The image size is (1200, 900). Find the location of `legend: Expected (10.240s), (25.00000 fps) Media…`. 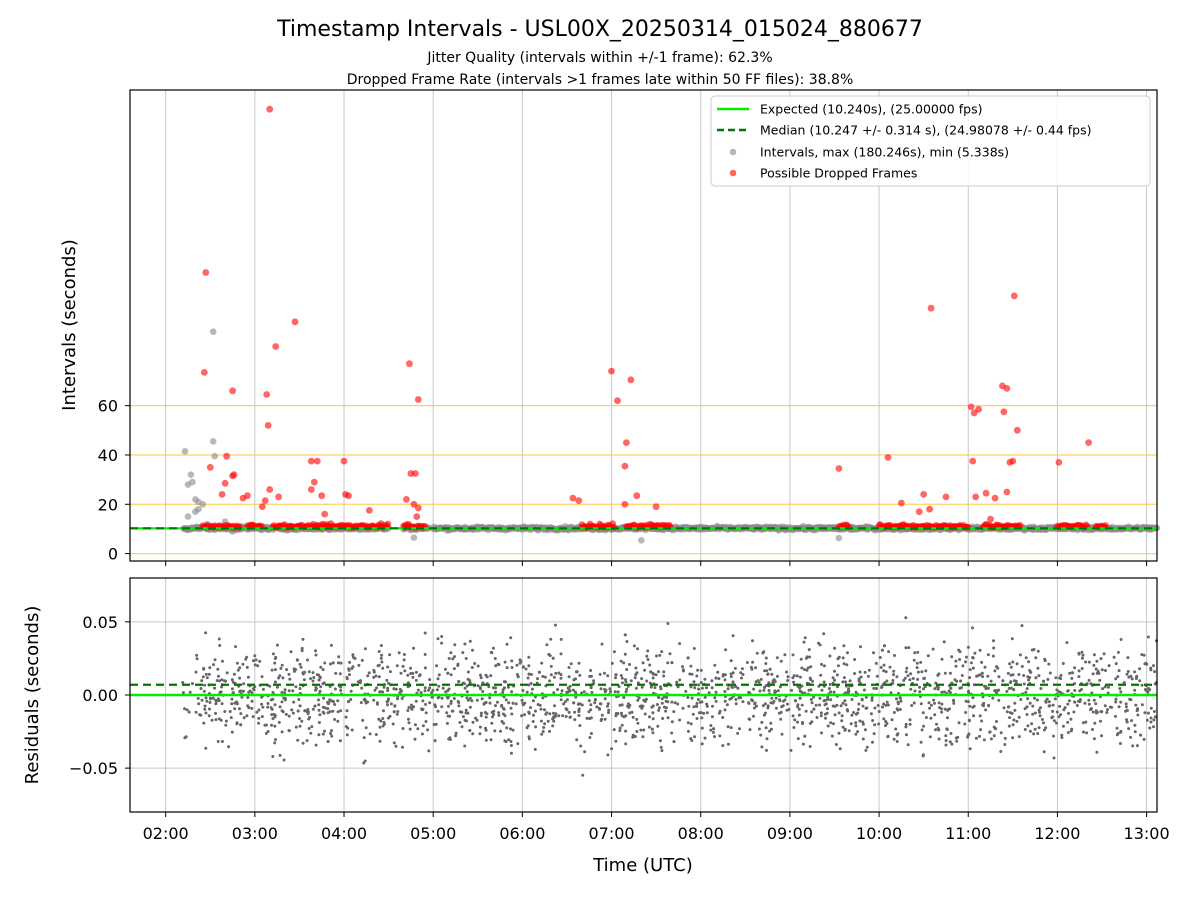

legend: Expected (10.240s), (25.00000 fps) Media… is located at coordinates (930, 141).